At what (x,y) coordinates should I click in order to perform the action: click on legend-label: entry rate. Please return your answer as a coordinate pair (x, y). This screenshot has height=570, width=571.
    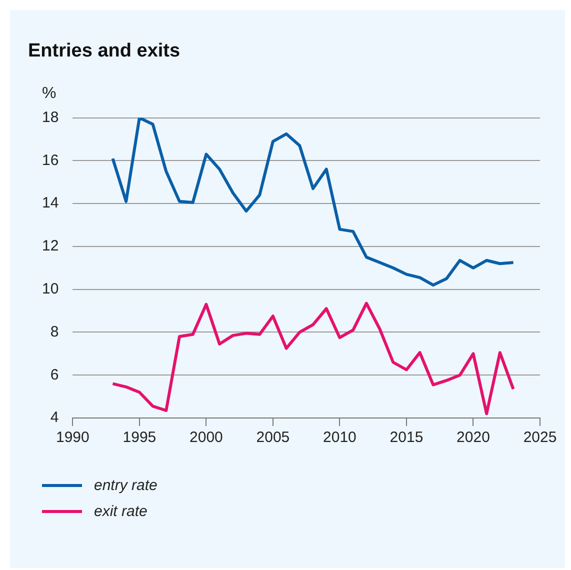
    Looking at the image, I should click on (126, 485).